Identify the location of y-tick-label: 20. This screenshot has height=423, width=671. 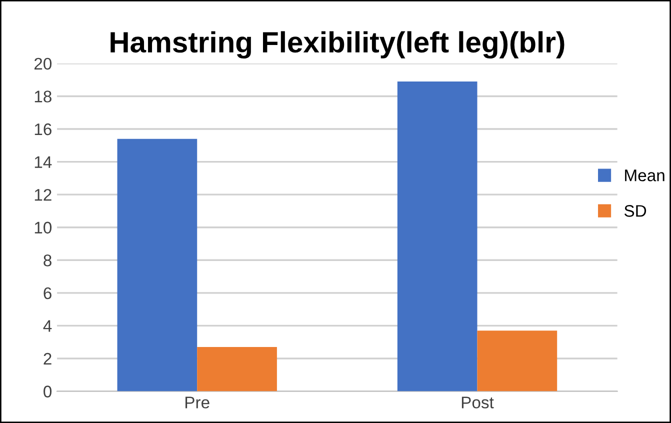
(43, 64).